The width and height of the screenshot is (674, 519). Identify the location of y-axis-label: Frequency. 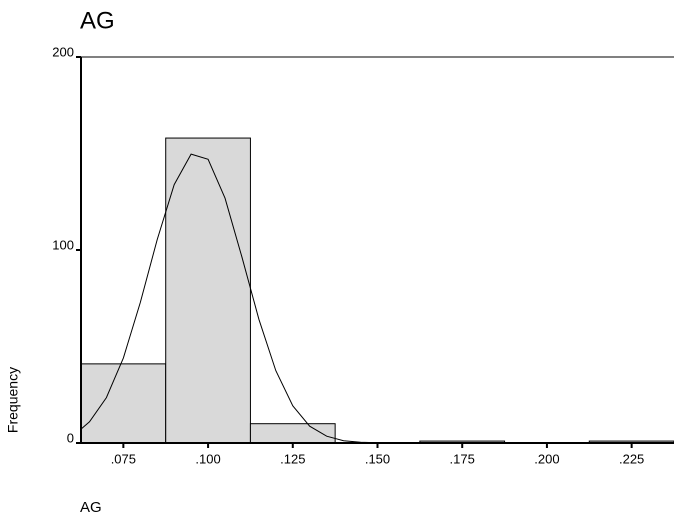
(13, 400).